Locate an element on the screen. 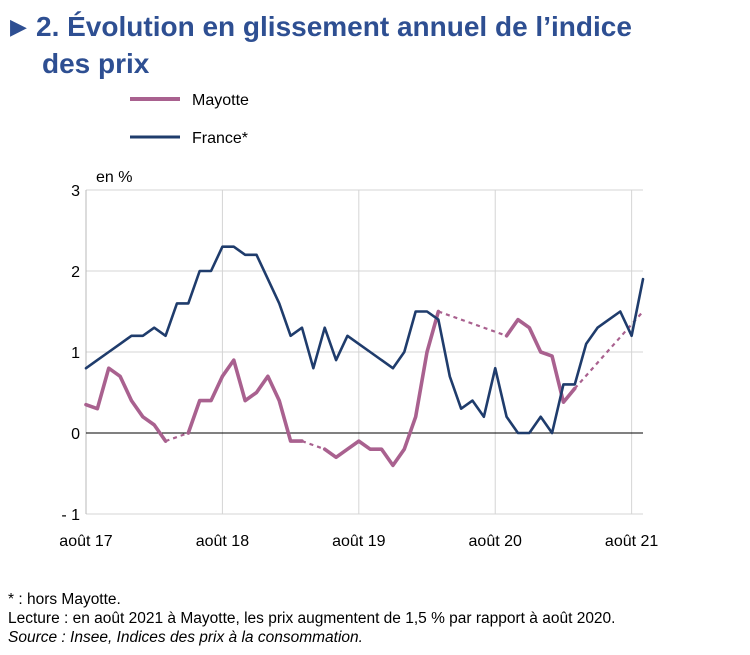 Image resolution: width=750 pixels, height=655 pixels. y-axis-label: en % is located at coordinates (114, 177).